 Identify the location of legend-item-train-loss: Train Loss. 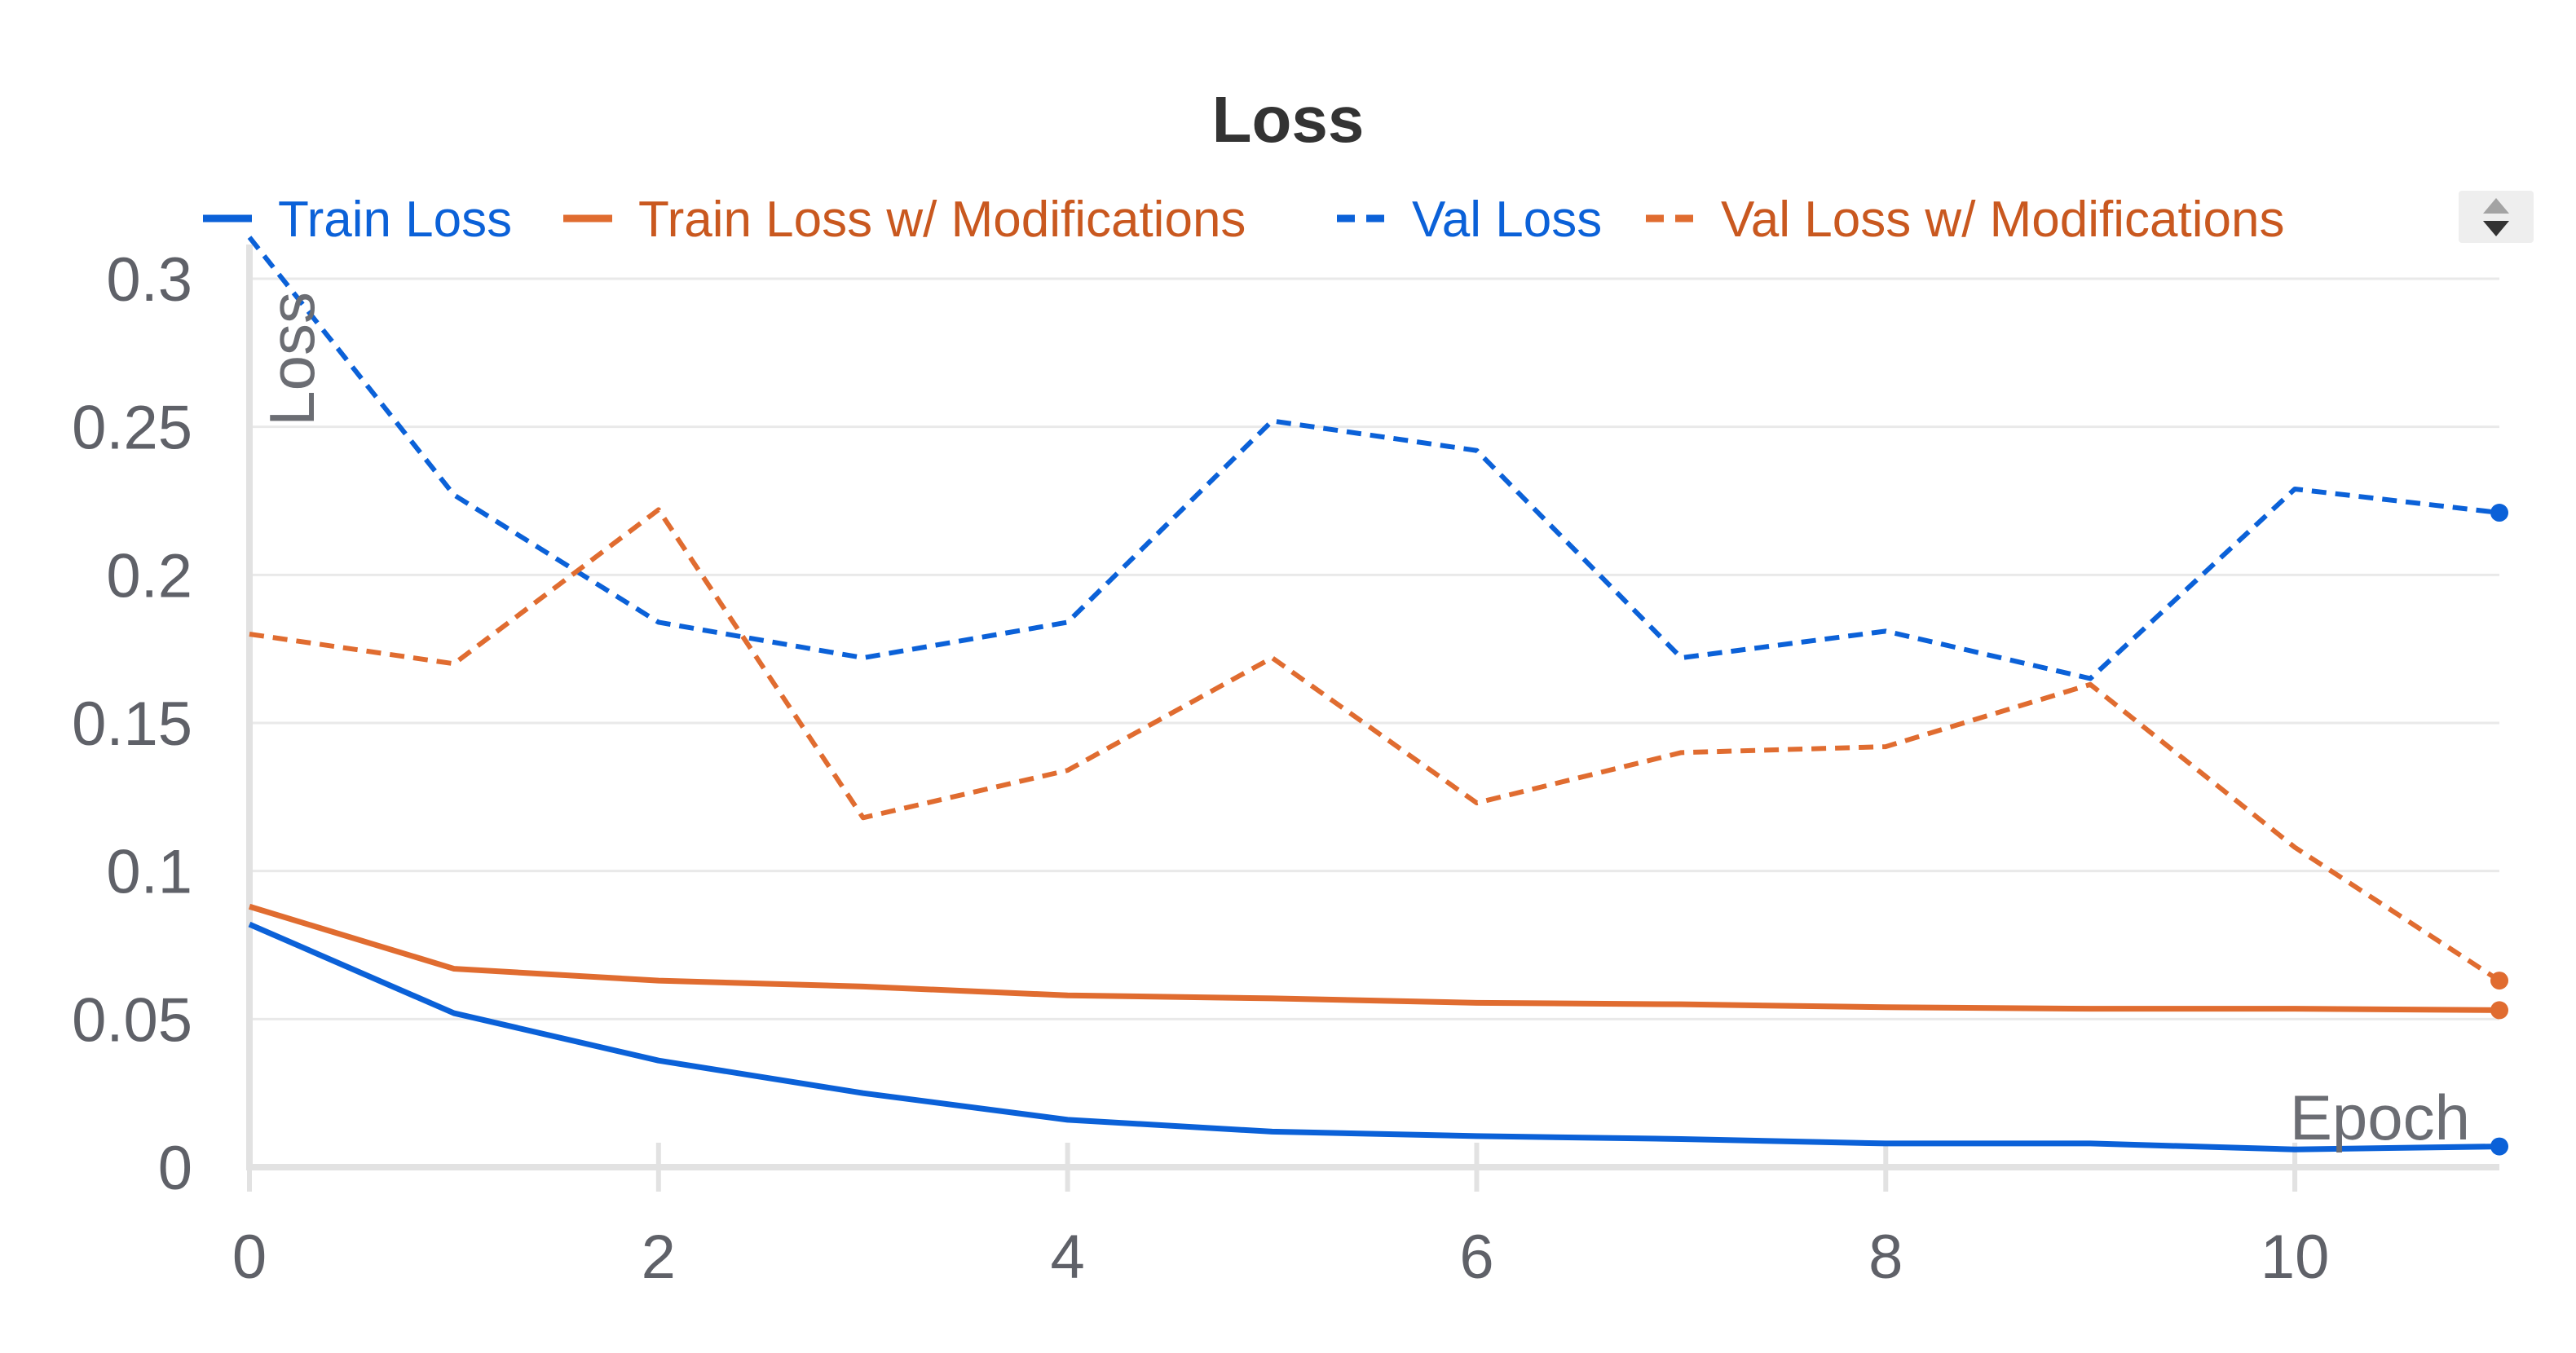
(357, 220).